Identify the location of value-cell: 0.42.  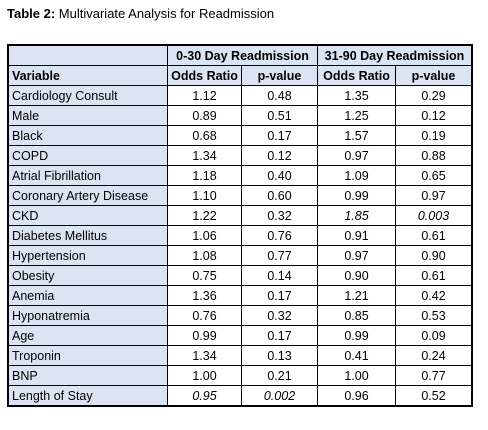
(434, 295).